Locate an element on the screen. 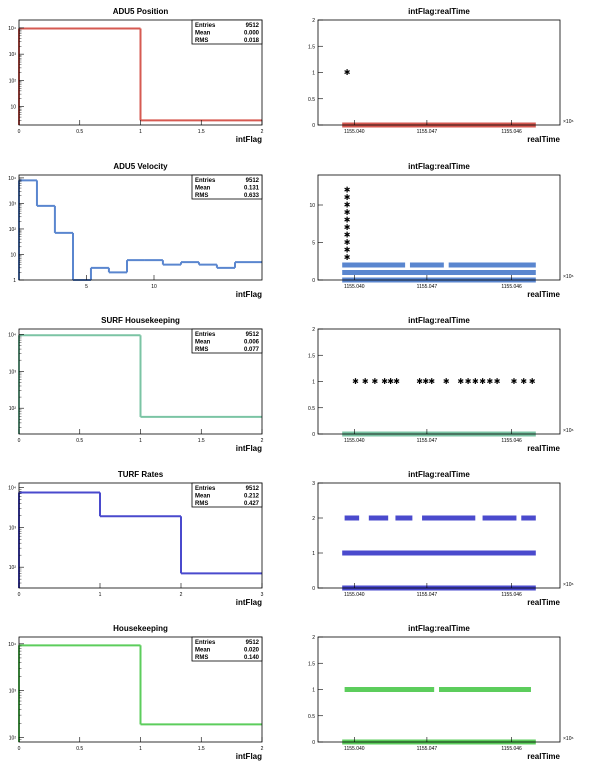  x-tick-label: 3 is located at coordinates (262, 595).